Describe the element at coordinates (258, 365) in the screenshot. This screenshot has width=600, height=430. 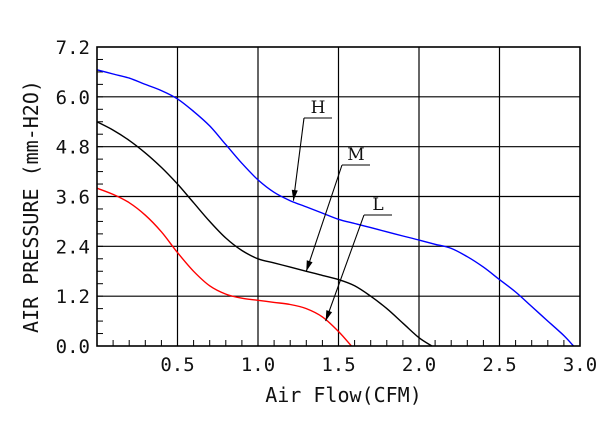
I see `x-tick-label: 1.0` at that location.